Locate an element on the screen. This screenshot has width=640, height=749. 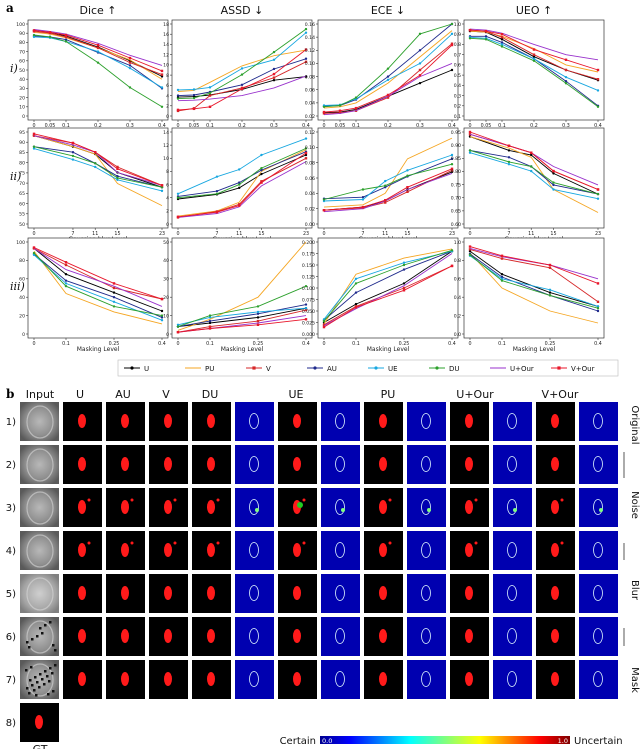
side-label-noise: Noise is located at coordinates (634, 505).